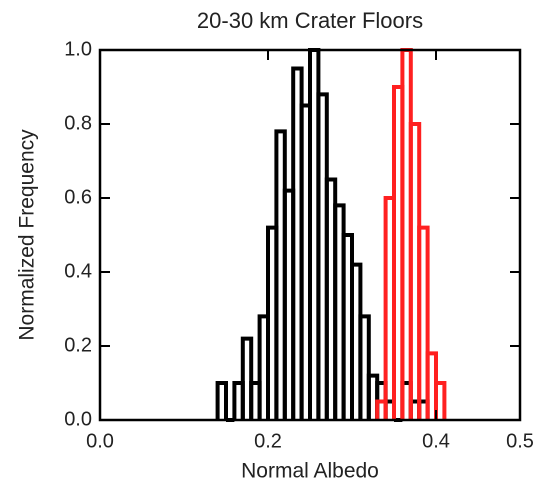 The width and height of the screenshot is (545, 493). Describe the element at coordinates (78, 197) in the screenshot. I see `y-tick-label: 0.6` at that location.